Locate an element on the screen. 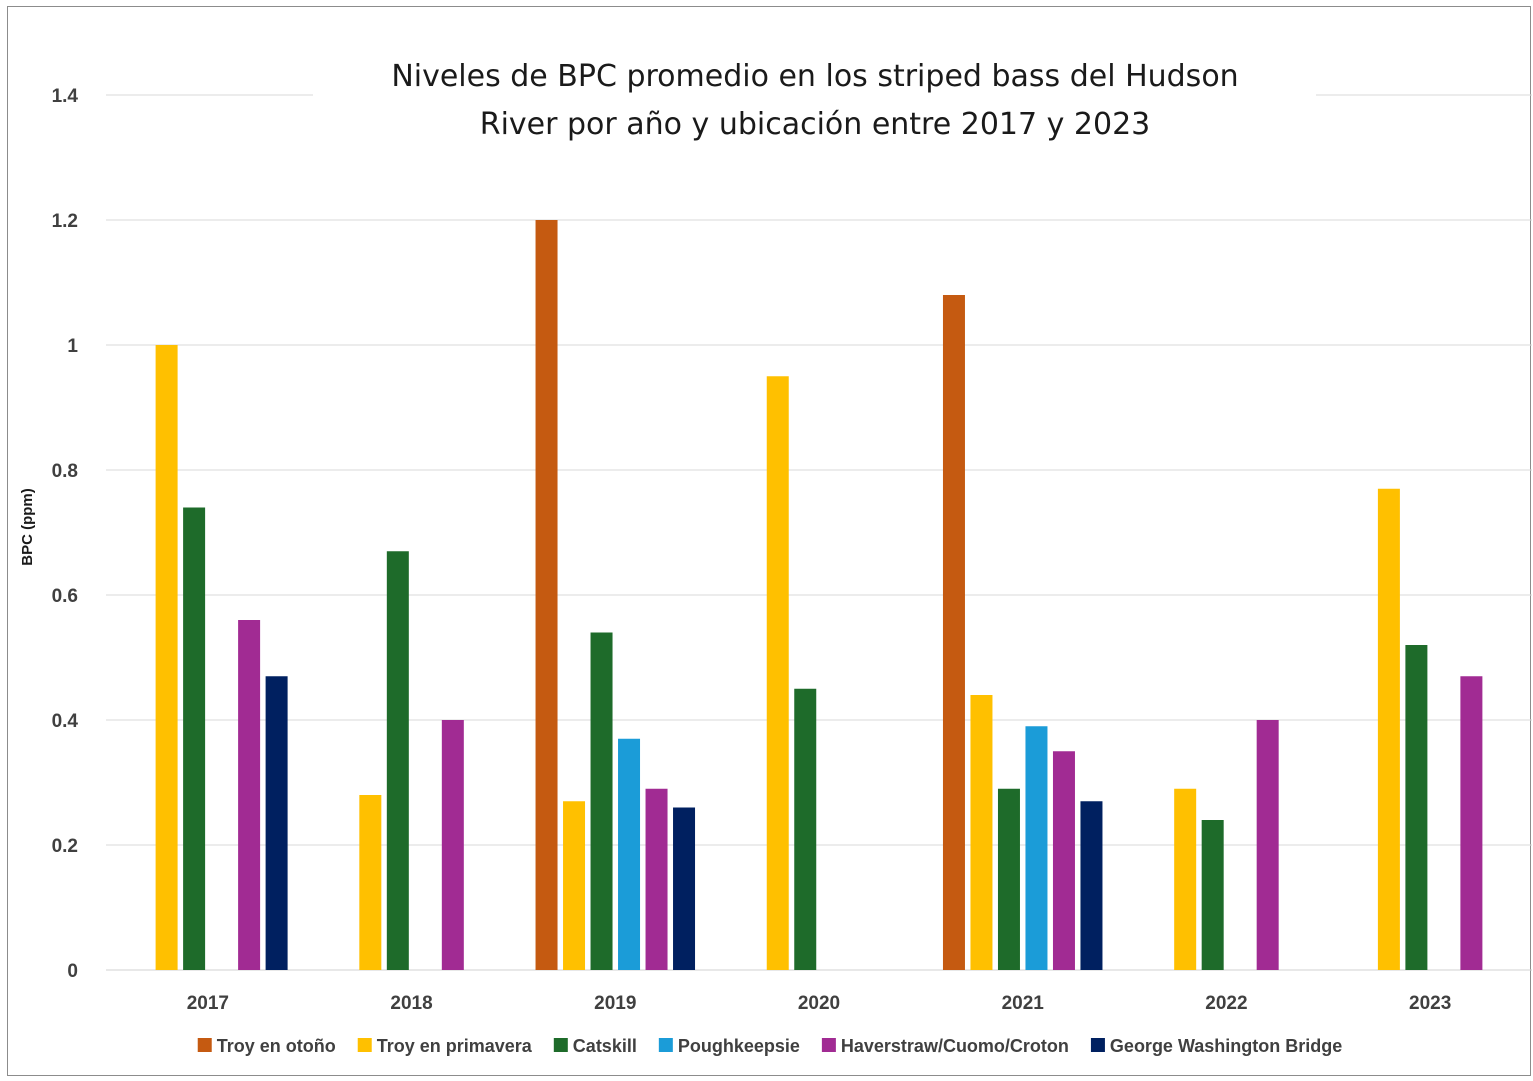 Image resolution: width=1533 pixels, height=1081 pixels. y-tick-label: 0.4 is located at coordinates (65, 721).